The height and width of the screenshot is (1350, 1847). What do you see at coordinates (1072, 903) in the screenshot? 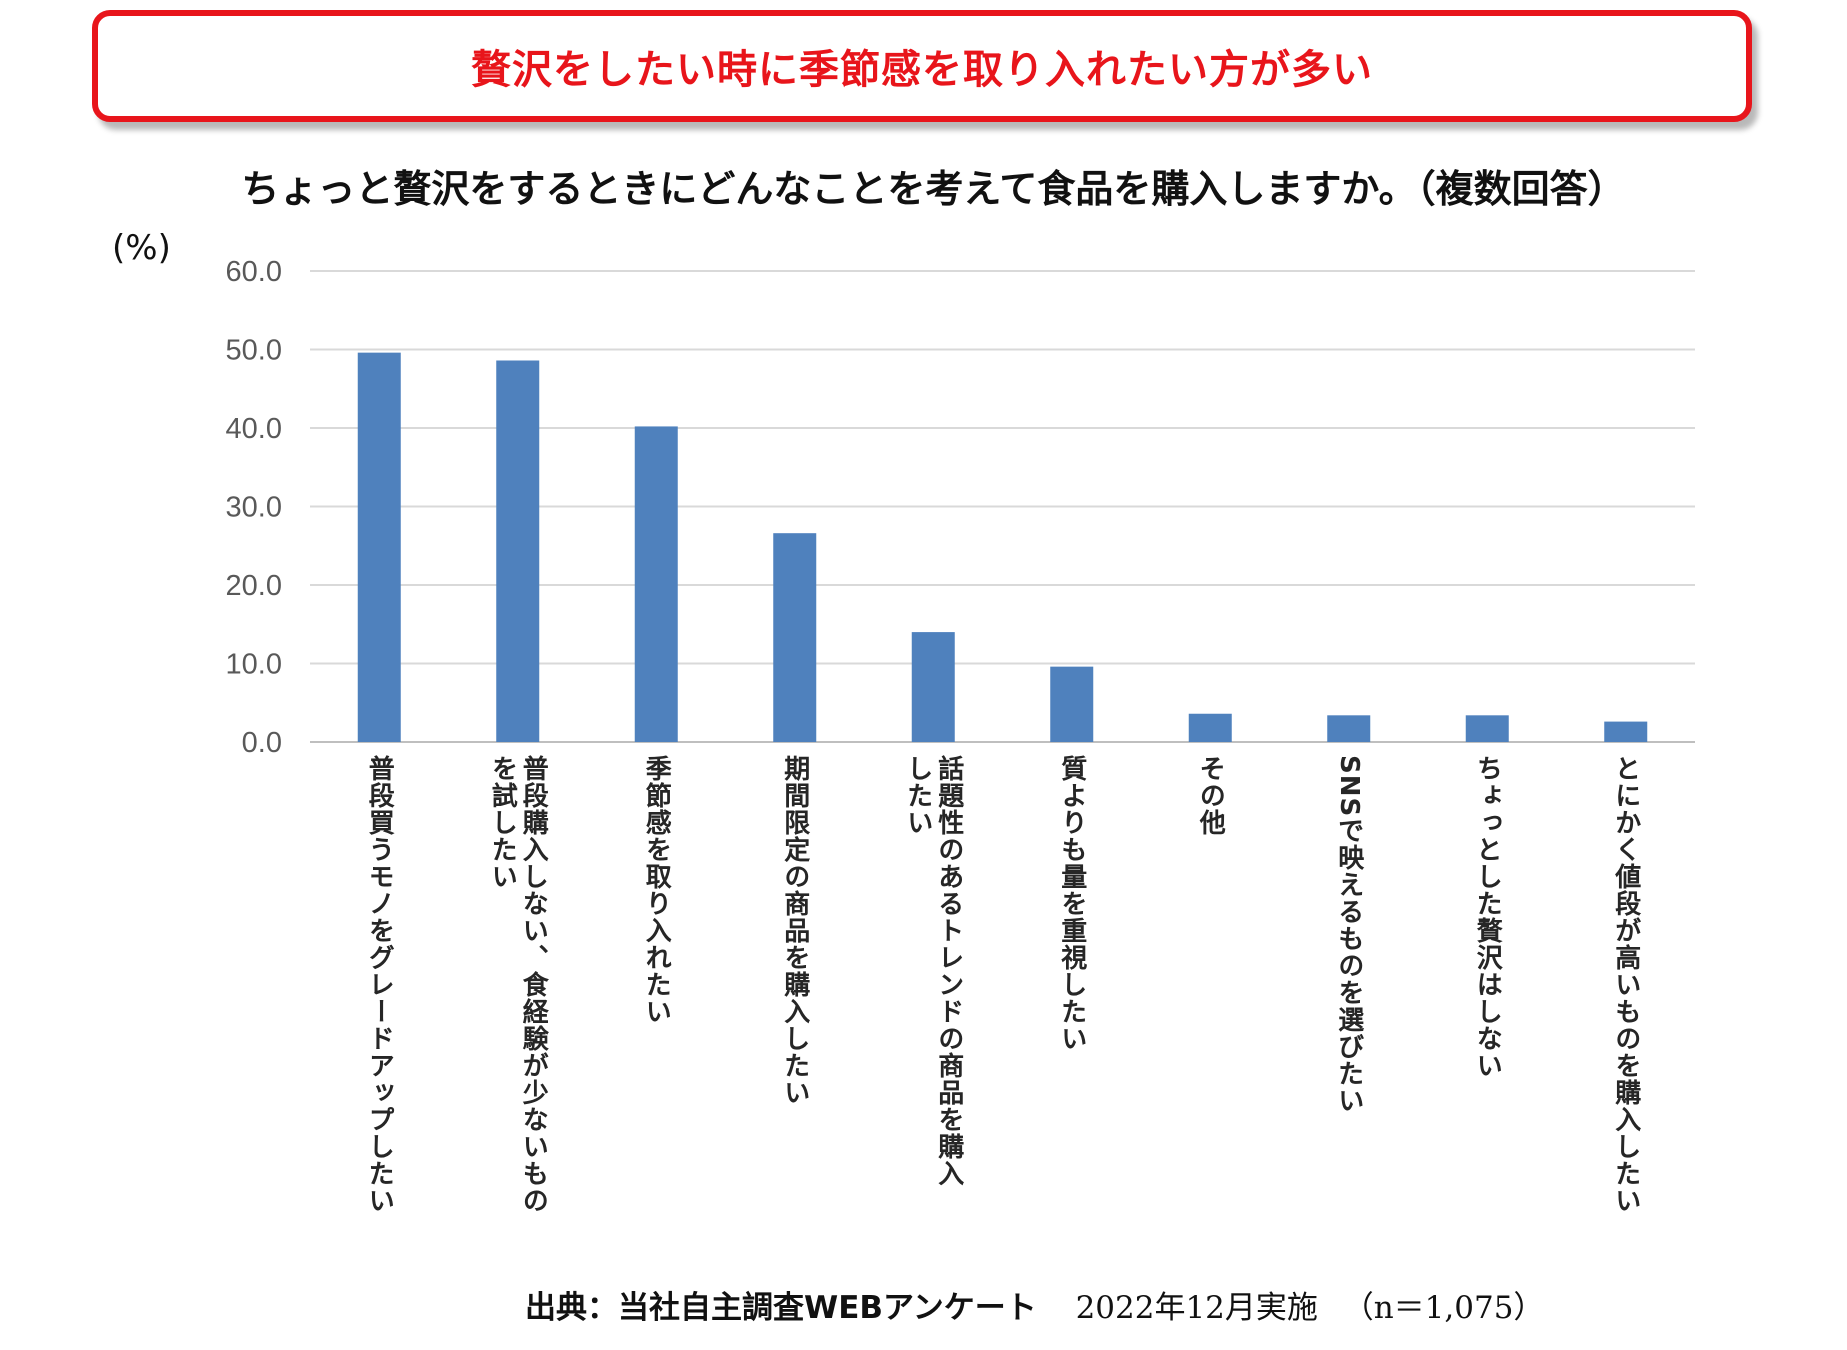
I see `x-category-label: 質よりも量を重視したい` at bounding box center [1072, 903].